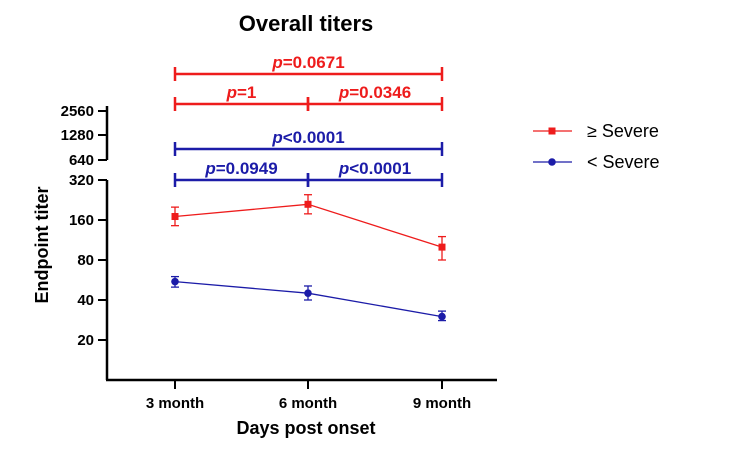  I want to click on y-ticks: 20 40 80 160 320 640 1280 2560, so click(84, 226).